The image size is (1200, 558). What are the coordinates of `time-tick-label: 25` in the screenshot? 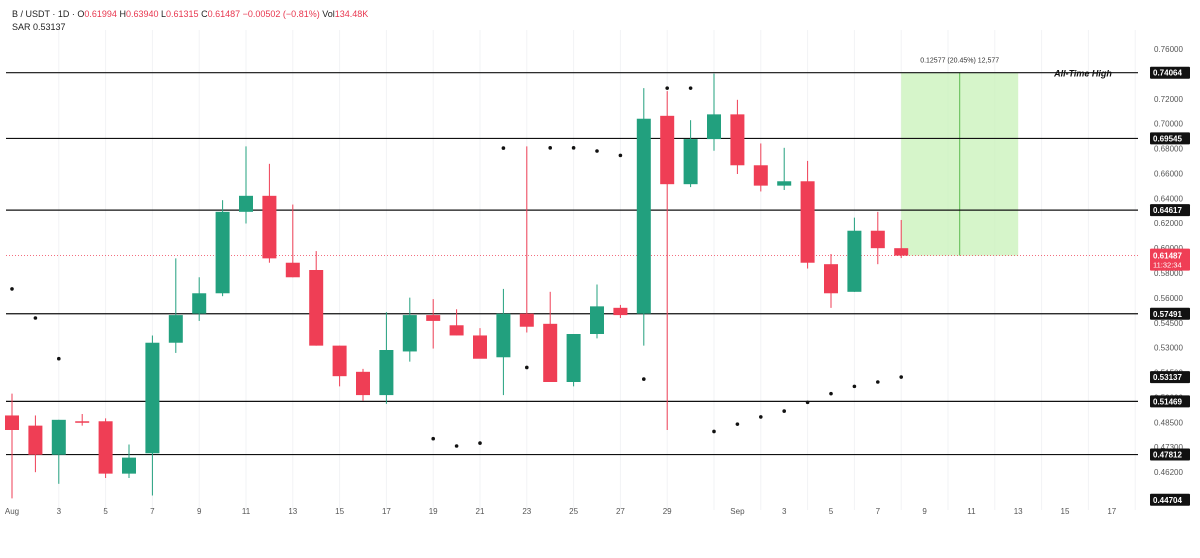 It's located at (573, 511).